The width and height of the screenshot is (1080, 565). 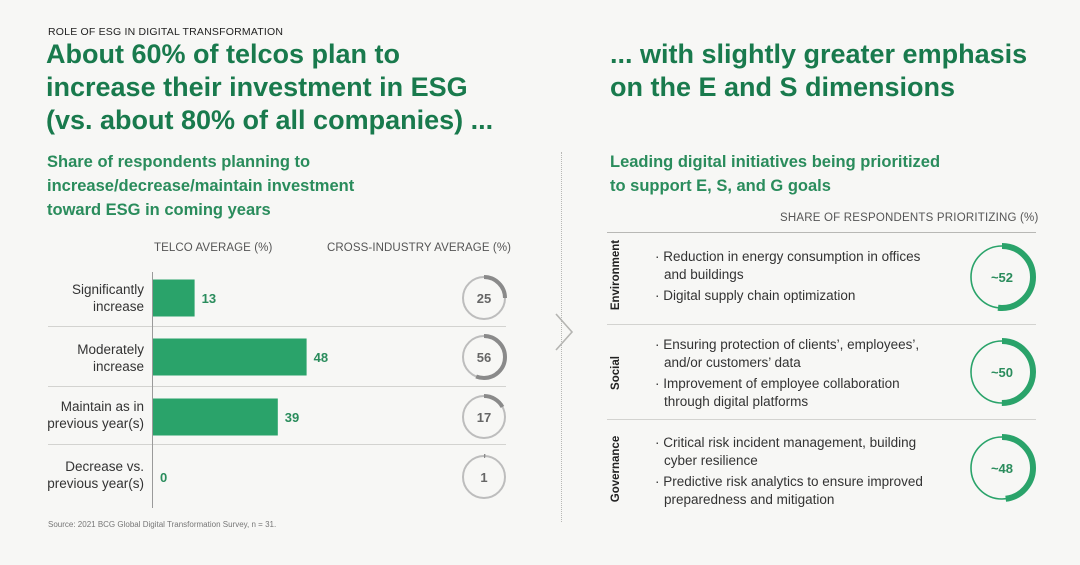 What do you see at coordinates (292, 417) in the screenshot?
I see `telco-value-label: 39` at bounding box center [292, 417].